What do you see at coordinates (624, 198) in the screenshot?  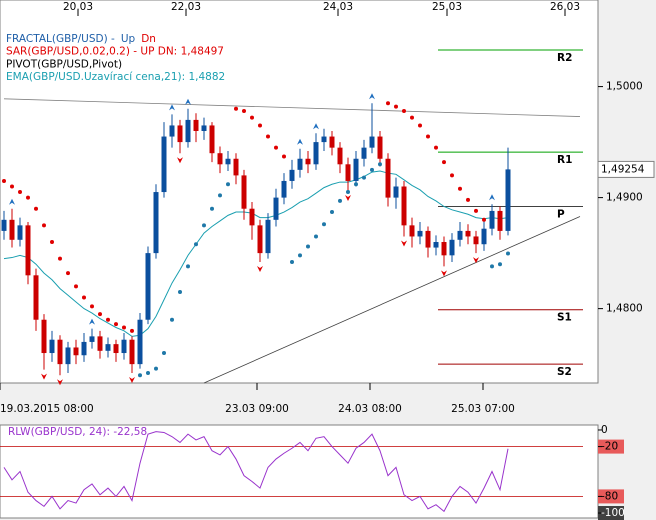 I see `y-tick-label: 1,4900` at bounding box center [624, 198].